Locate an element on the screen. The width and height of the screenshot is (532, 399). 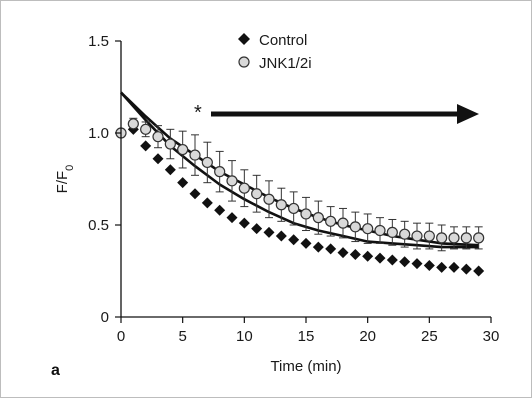
legend-control-label: Control is located at coordinates (283, 40).